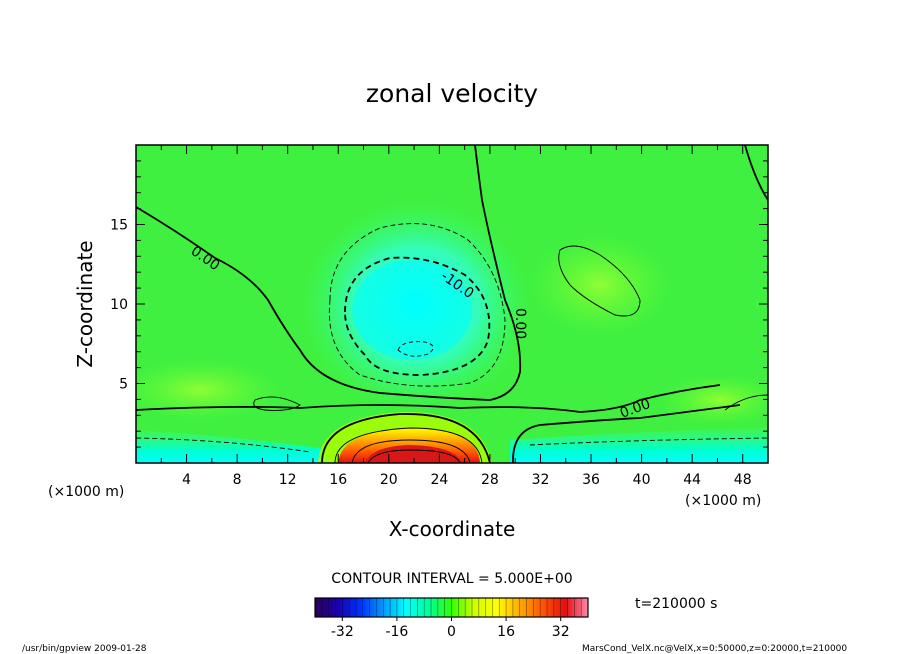 The image size is (904, 654). Describe the element at coordinates (506, 632) in the screenshot. I see `colorbar-tick-label: 16` at that location.